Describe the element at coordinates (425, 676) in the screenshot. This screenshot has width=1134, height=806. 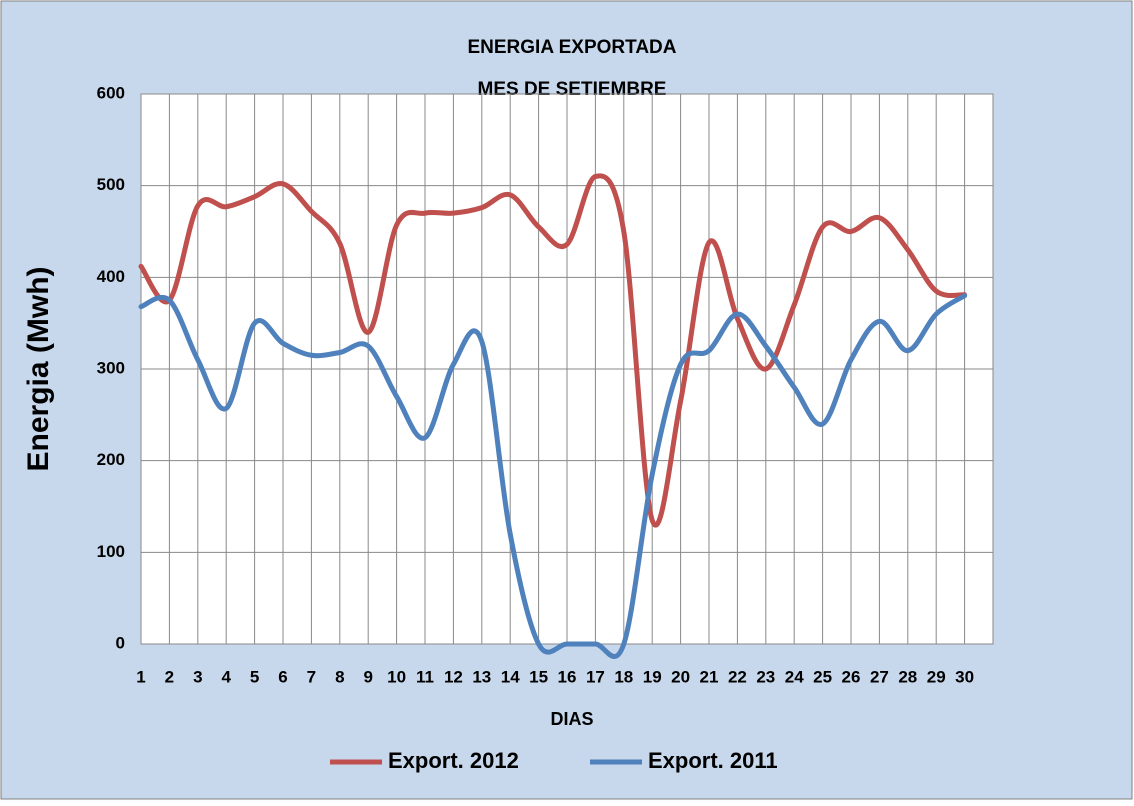
I see `x-tick-label: 11` at that location.